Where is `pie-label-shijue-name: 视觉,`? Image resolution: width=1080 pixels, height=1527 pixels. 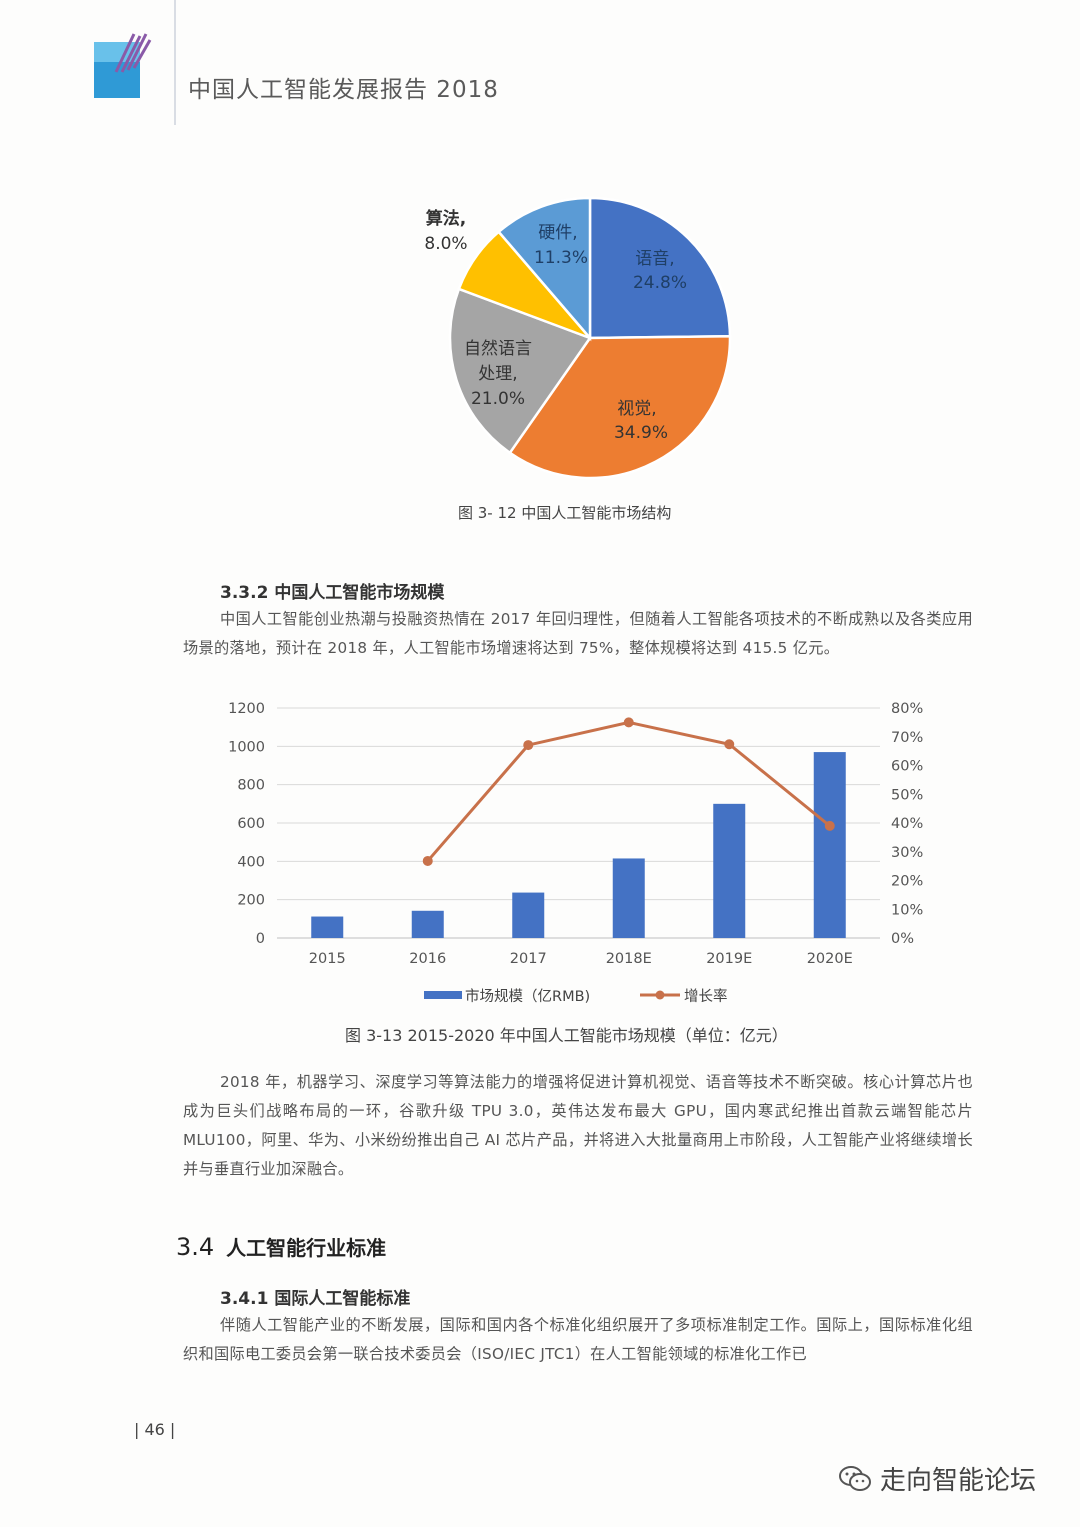 pie-label-shijue-name: 视觉, is located at coordinates (636, 409).